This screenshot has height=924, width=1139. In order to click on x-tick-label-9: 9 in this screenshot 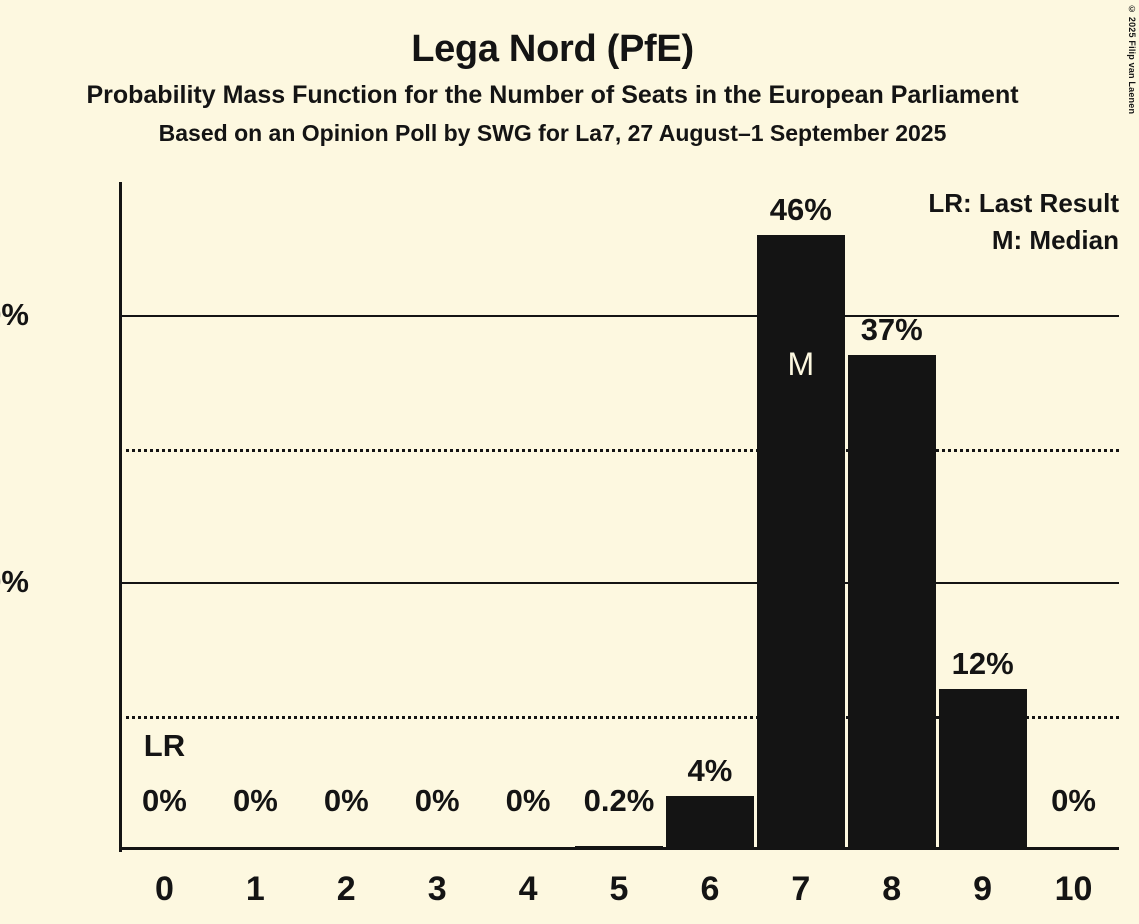, I will do `click(983, 889)`.